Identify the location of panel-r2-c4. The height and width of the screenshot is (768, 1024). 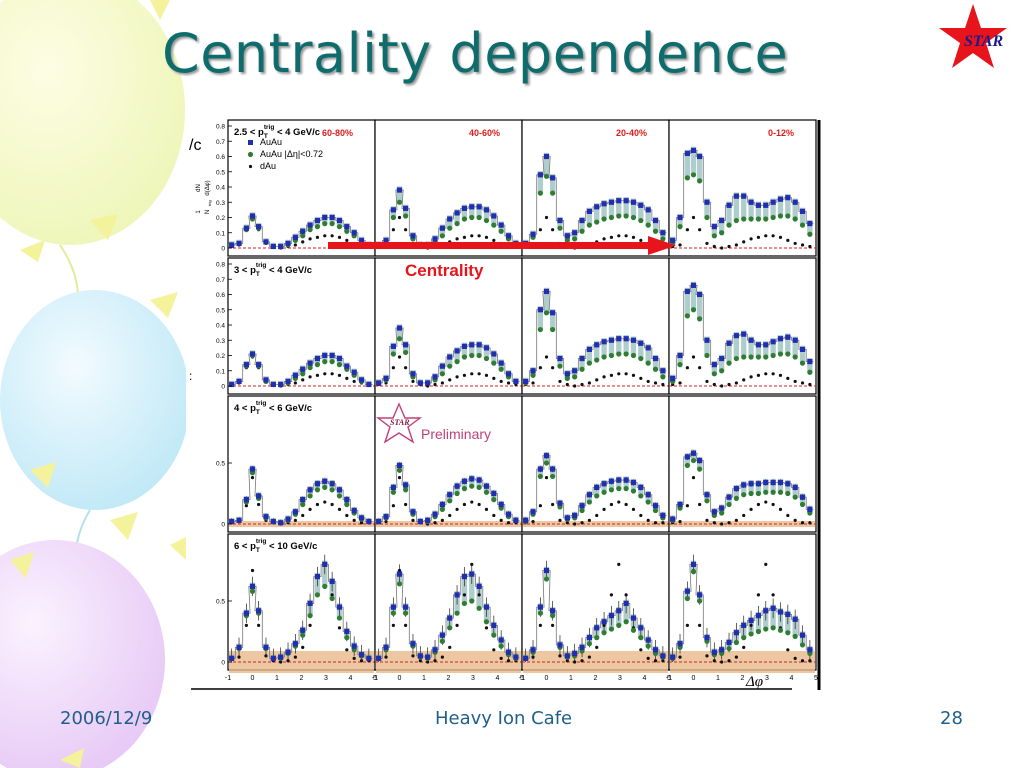
(742, 326).